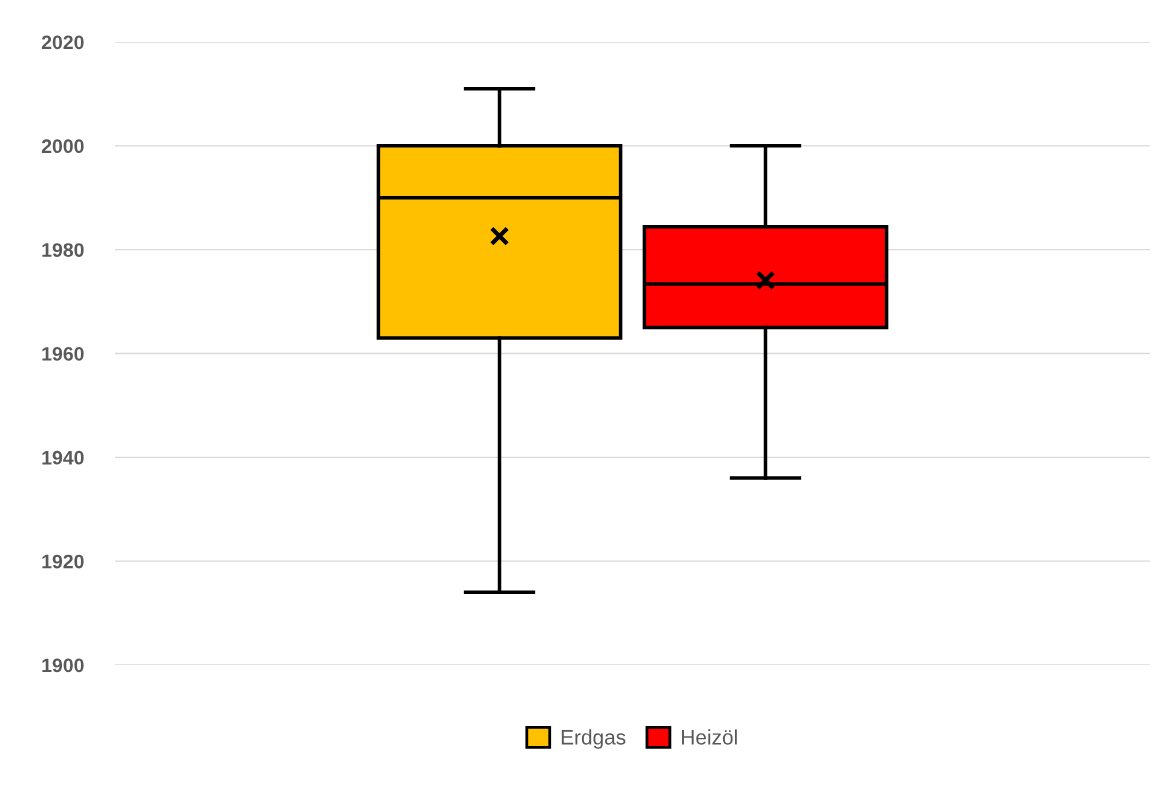  I want to click on legend-label: Erdgas, so click(593, 739).